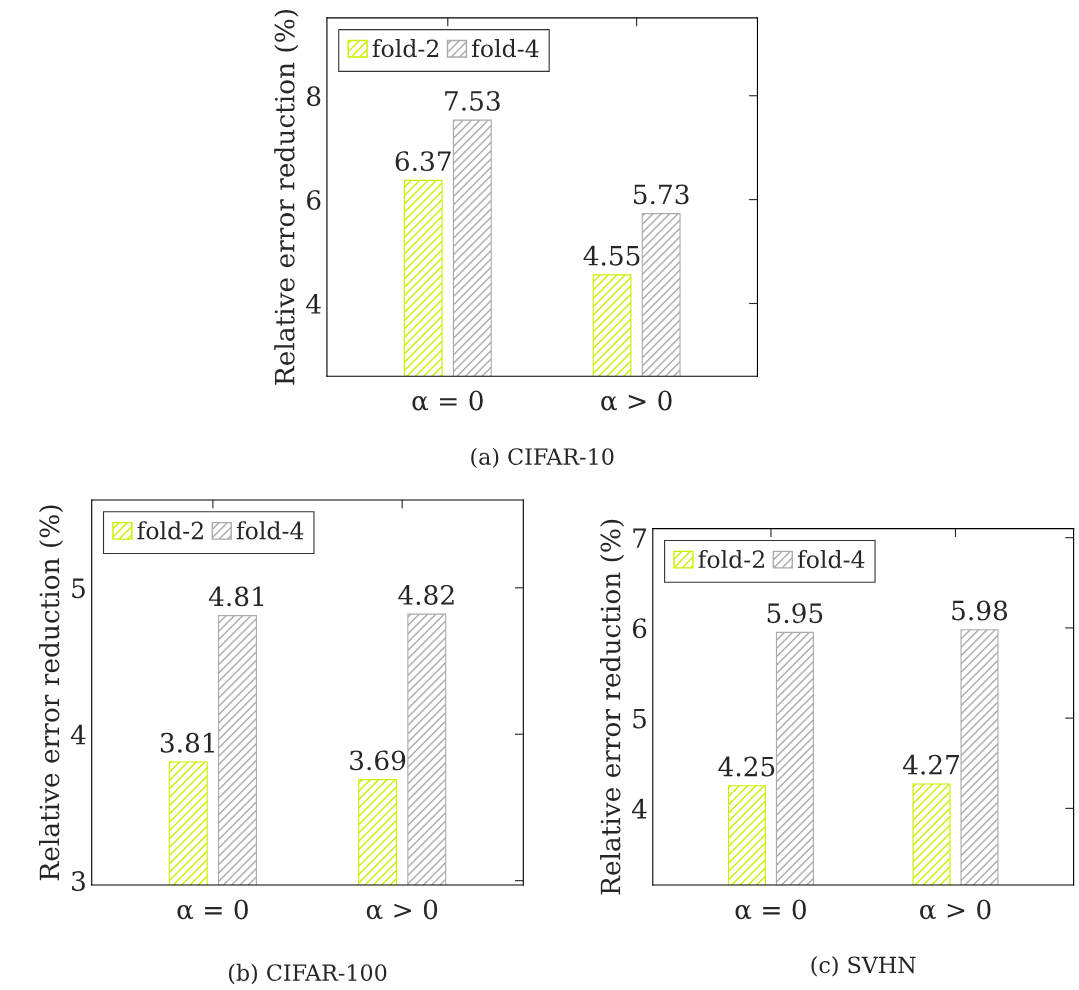  What do you see at coordinates (661, 194) in the screenshot?
I see `data-label: 5.73` at bounding box center [661, 194].